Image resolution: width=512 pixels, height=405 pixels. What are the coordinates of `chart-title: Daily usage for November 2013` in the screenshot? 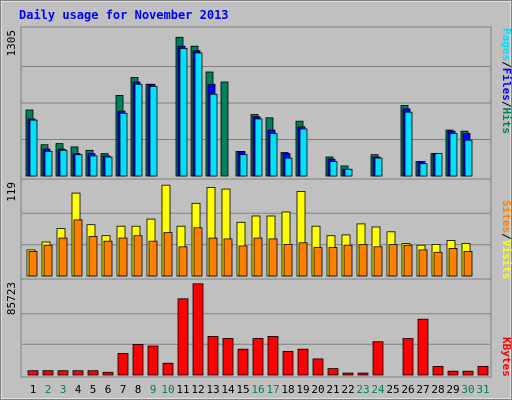 It's located at (124, 15).